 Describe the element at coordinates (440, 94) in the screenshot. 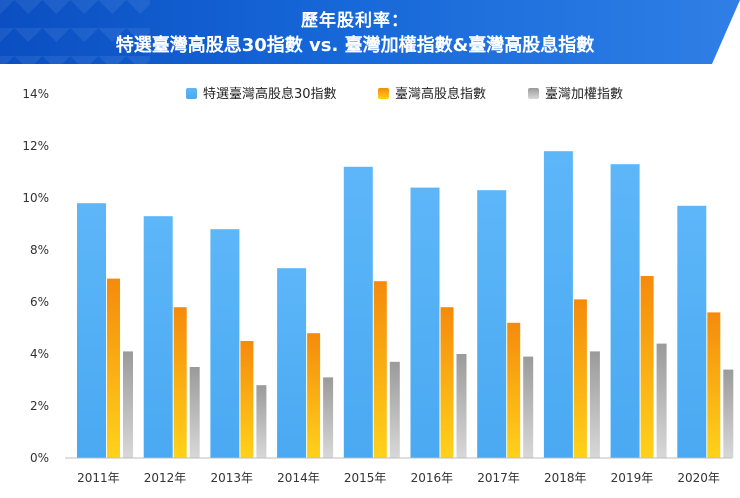

I see `legend-label: 臺灣高股息指數` at that location.